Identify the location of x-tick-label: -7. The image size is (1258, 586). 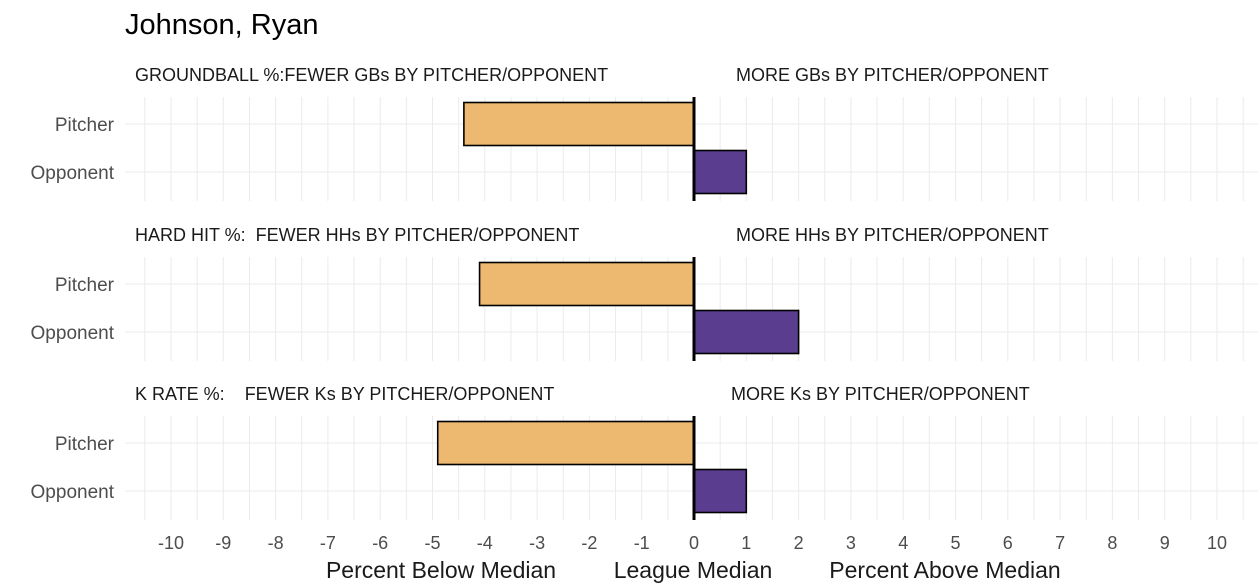
(328, 543).